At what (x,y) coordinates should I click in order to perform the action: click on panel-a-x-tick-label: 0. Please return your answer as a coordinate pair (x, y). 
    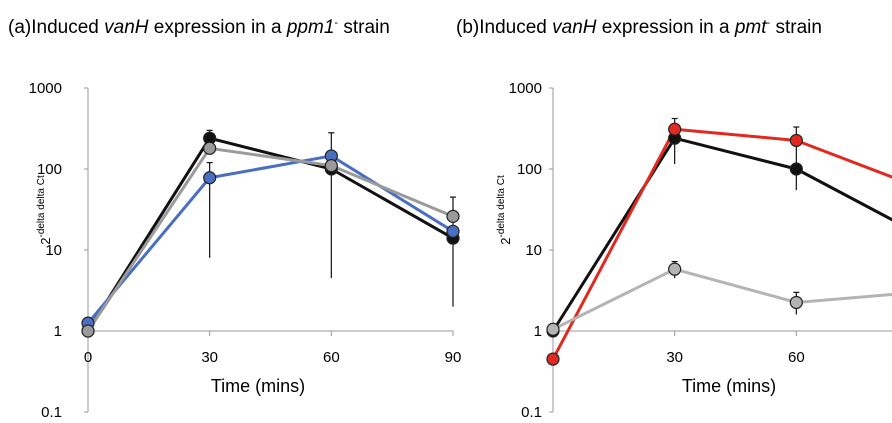
    Looking at the image, I should click on (88, 357).